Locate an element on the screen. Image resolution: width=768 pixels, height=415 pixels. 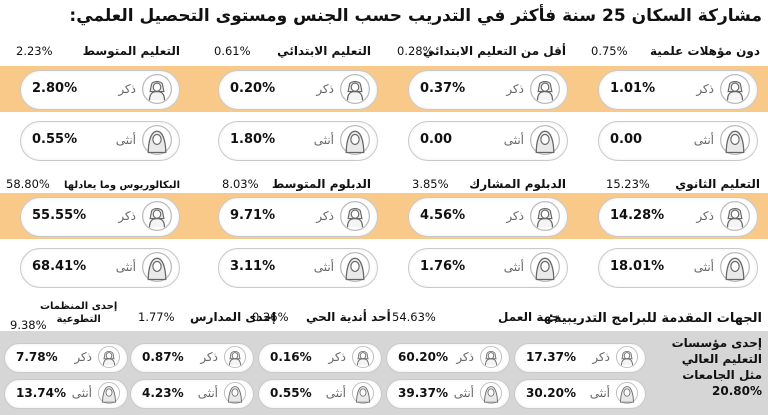
edu-female-item-2: أنثى 1.80% is located at coordinates (297, 140).